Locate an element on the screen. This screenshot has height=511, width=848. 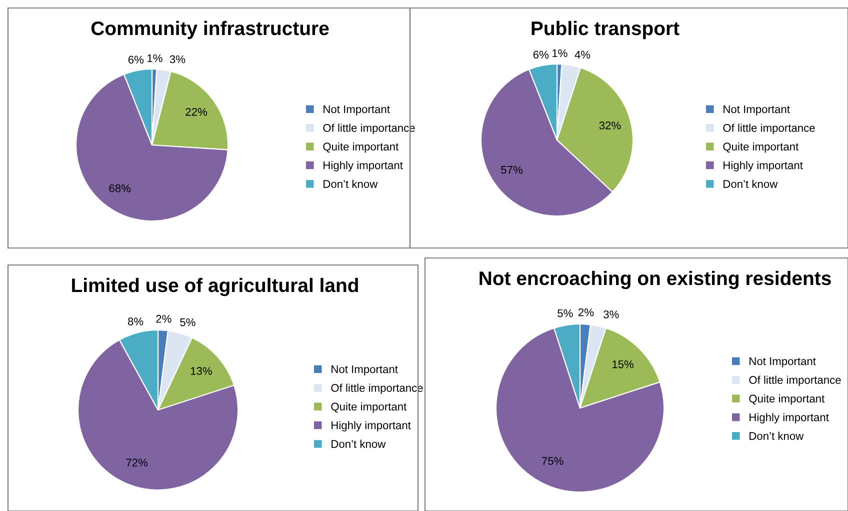
chart-title: Public transport is located at coordinates (606, 30).